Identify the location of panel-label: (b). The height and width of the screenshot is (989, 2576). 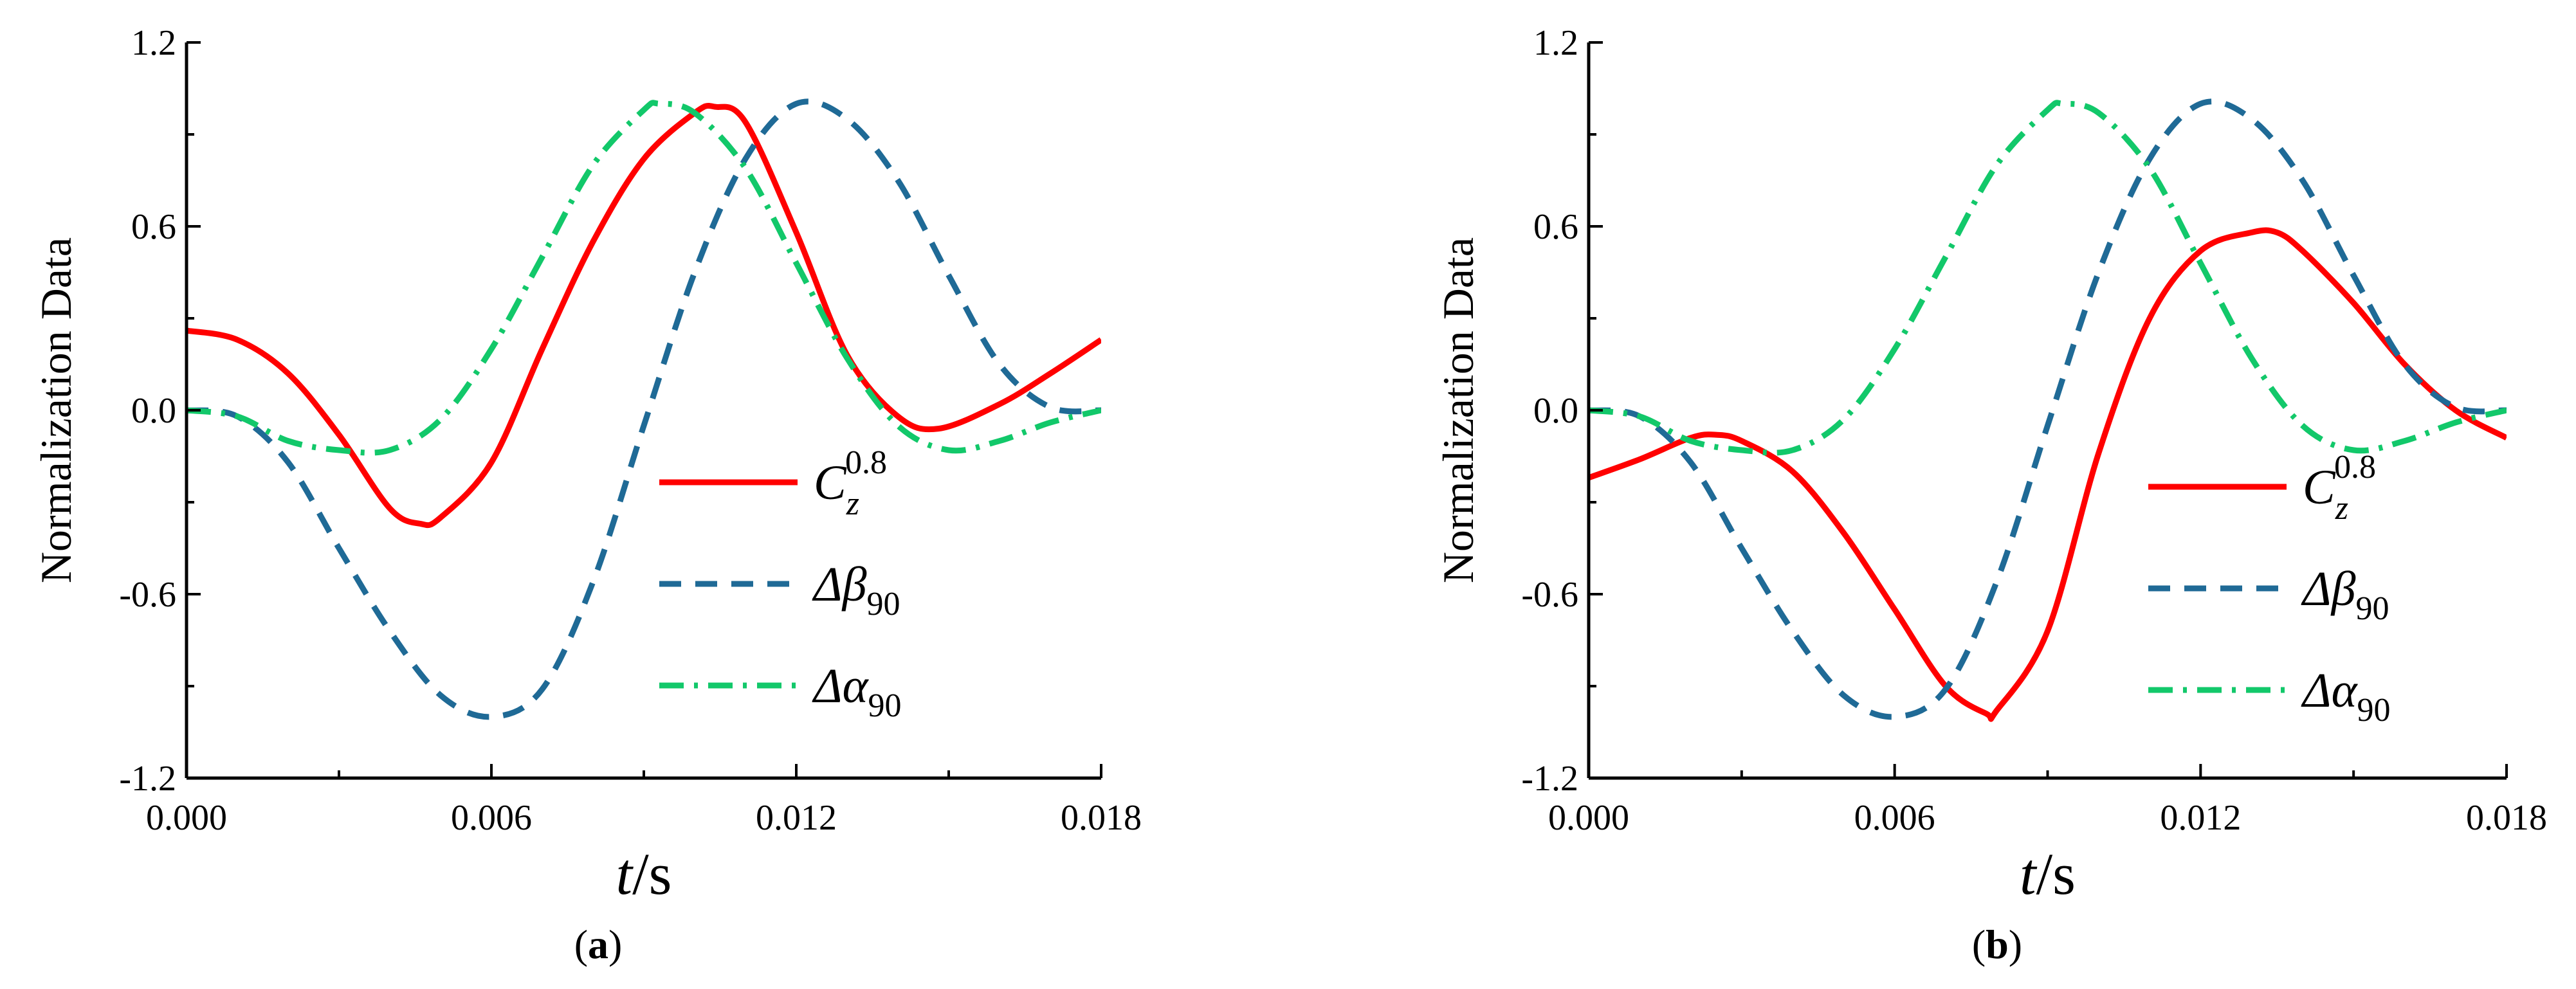
(1997, 944).